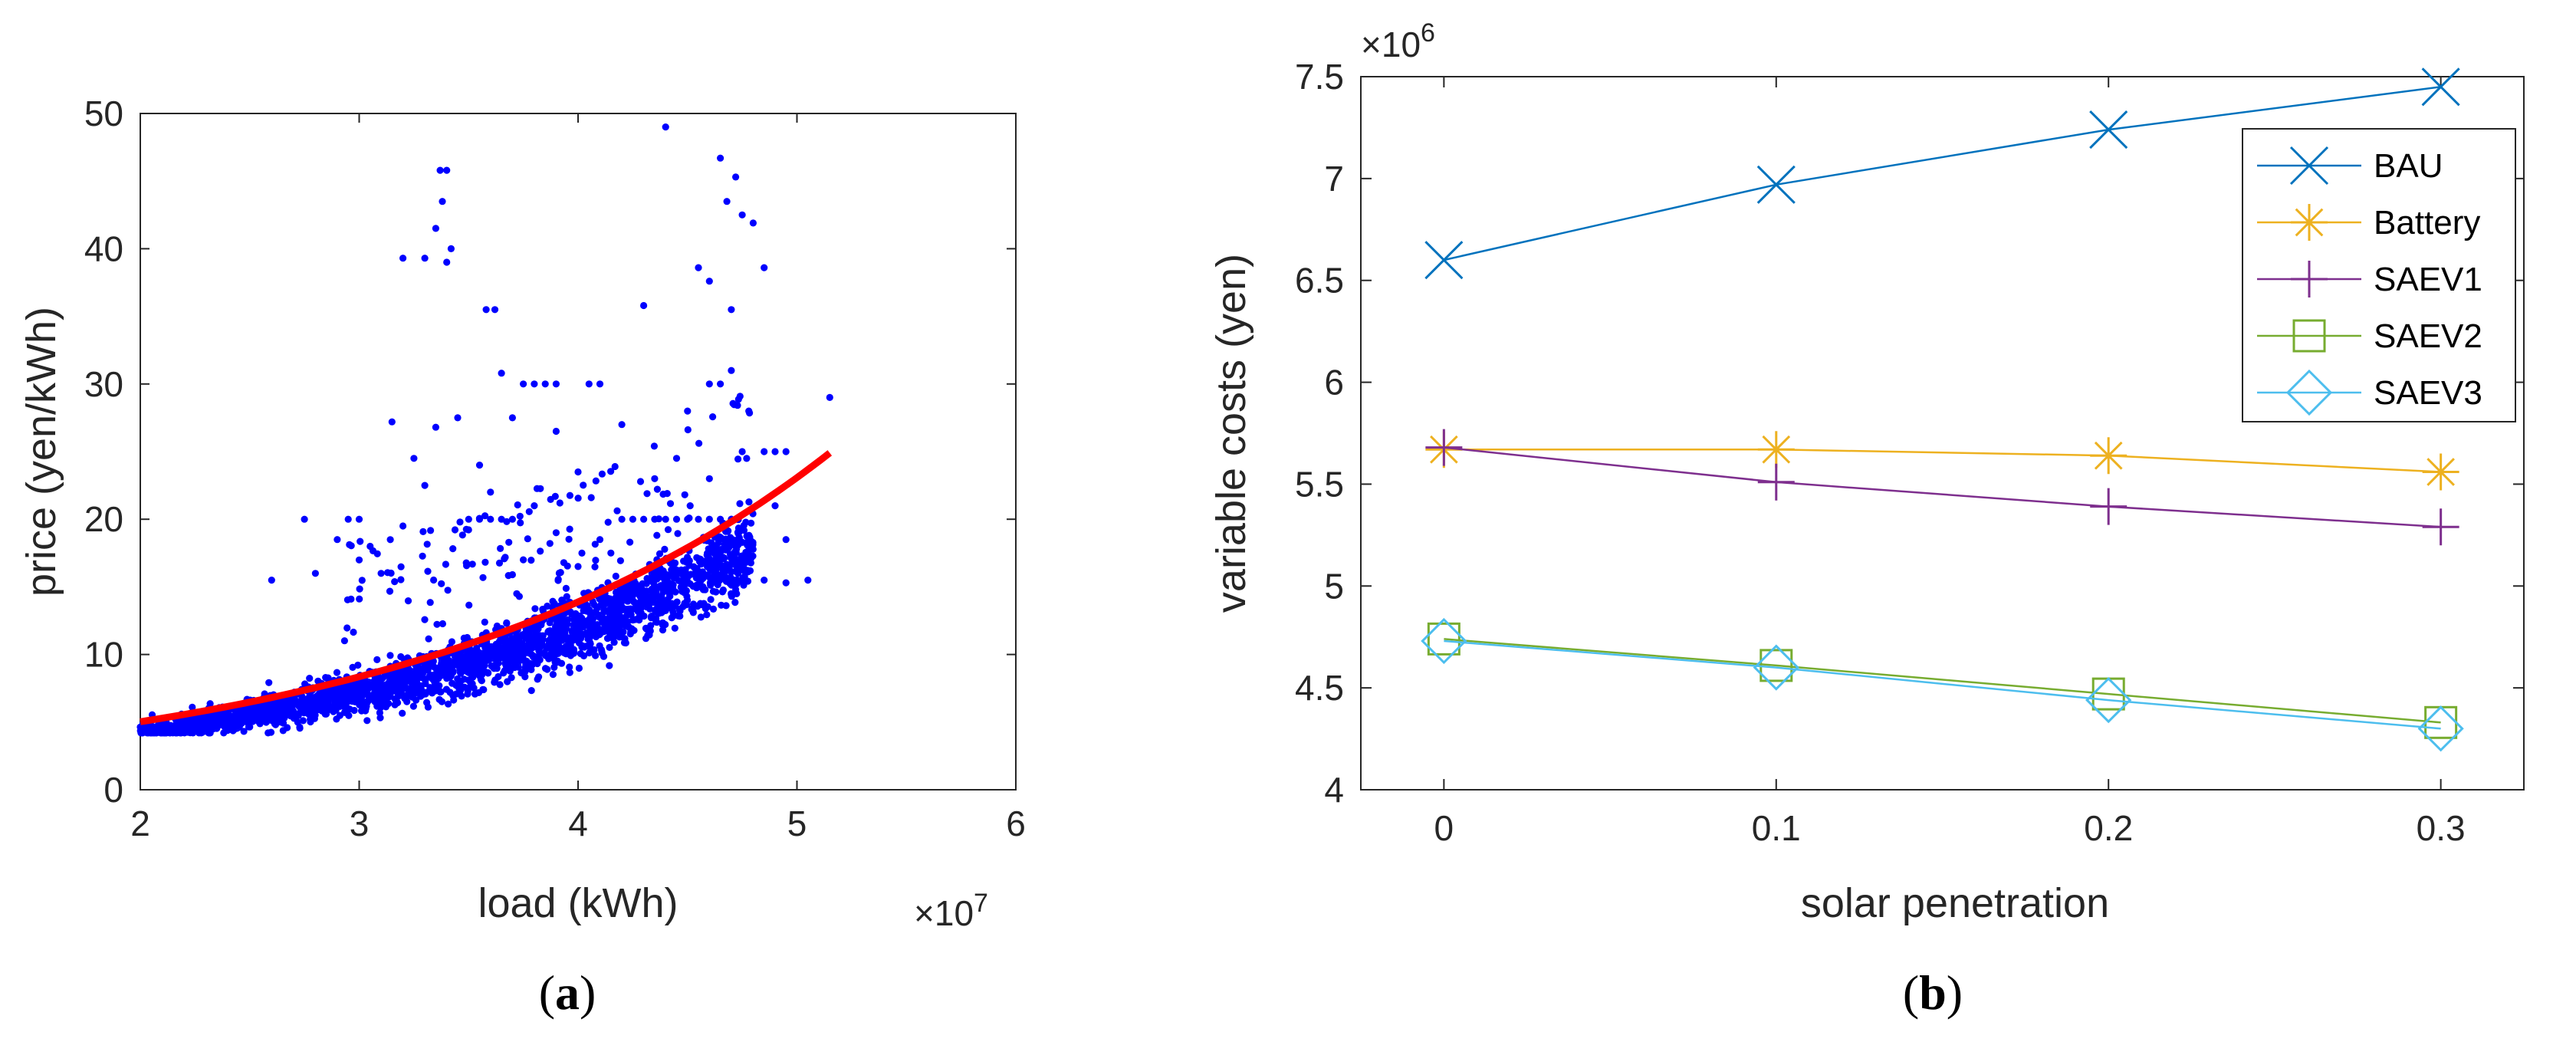  Describe the element at coordinates (1428, 33) in the screenshot. I see `panel-b-y-multiplier-exponent: 6` at that location.